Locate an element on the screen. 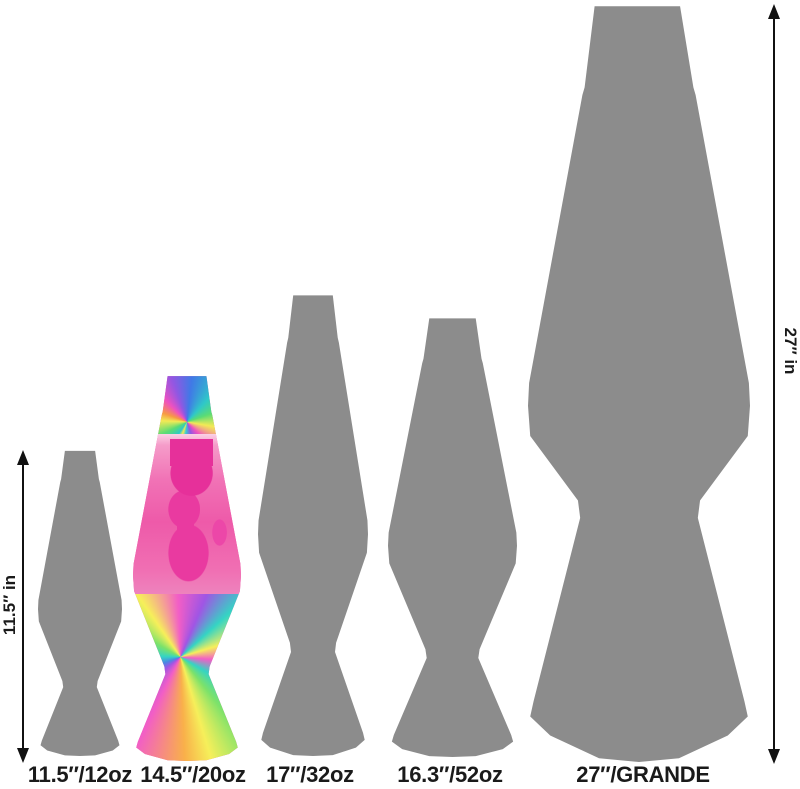 The image size is (800, 789). lamp-silhouette-11-5in is located at coordinates (80, 603).